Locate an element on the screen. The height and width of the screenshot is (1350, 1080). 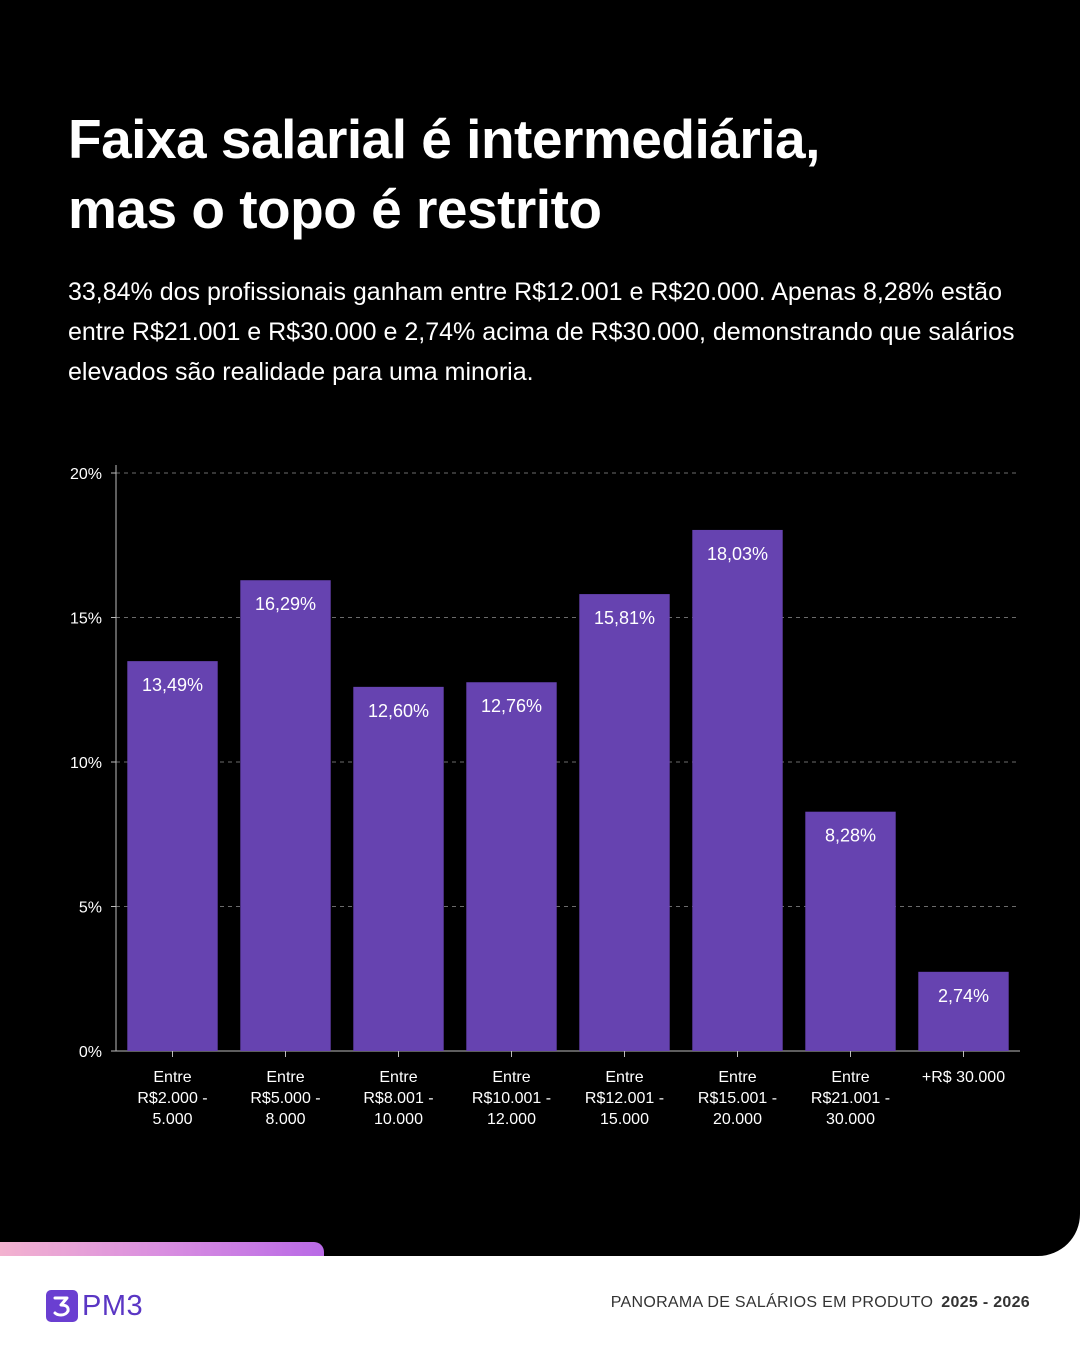
bar-value-label: 16,29% is located at coordinates (285, 604).